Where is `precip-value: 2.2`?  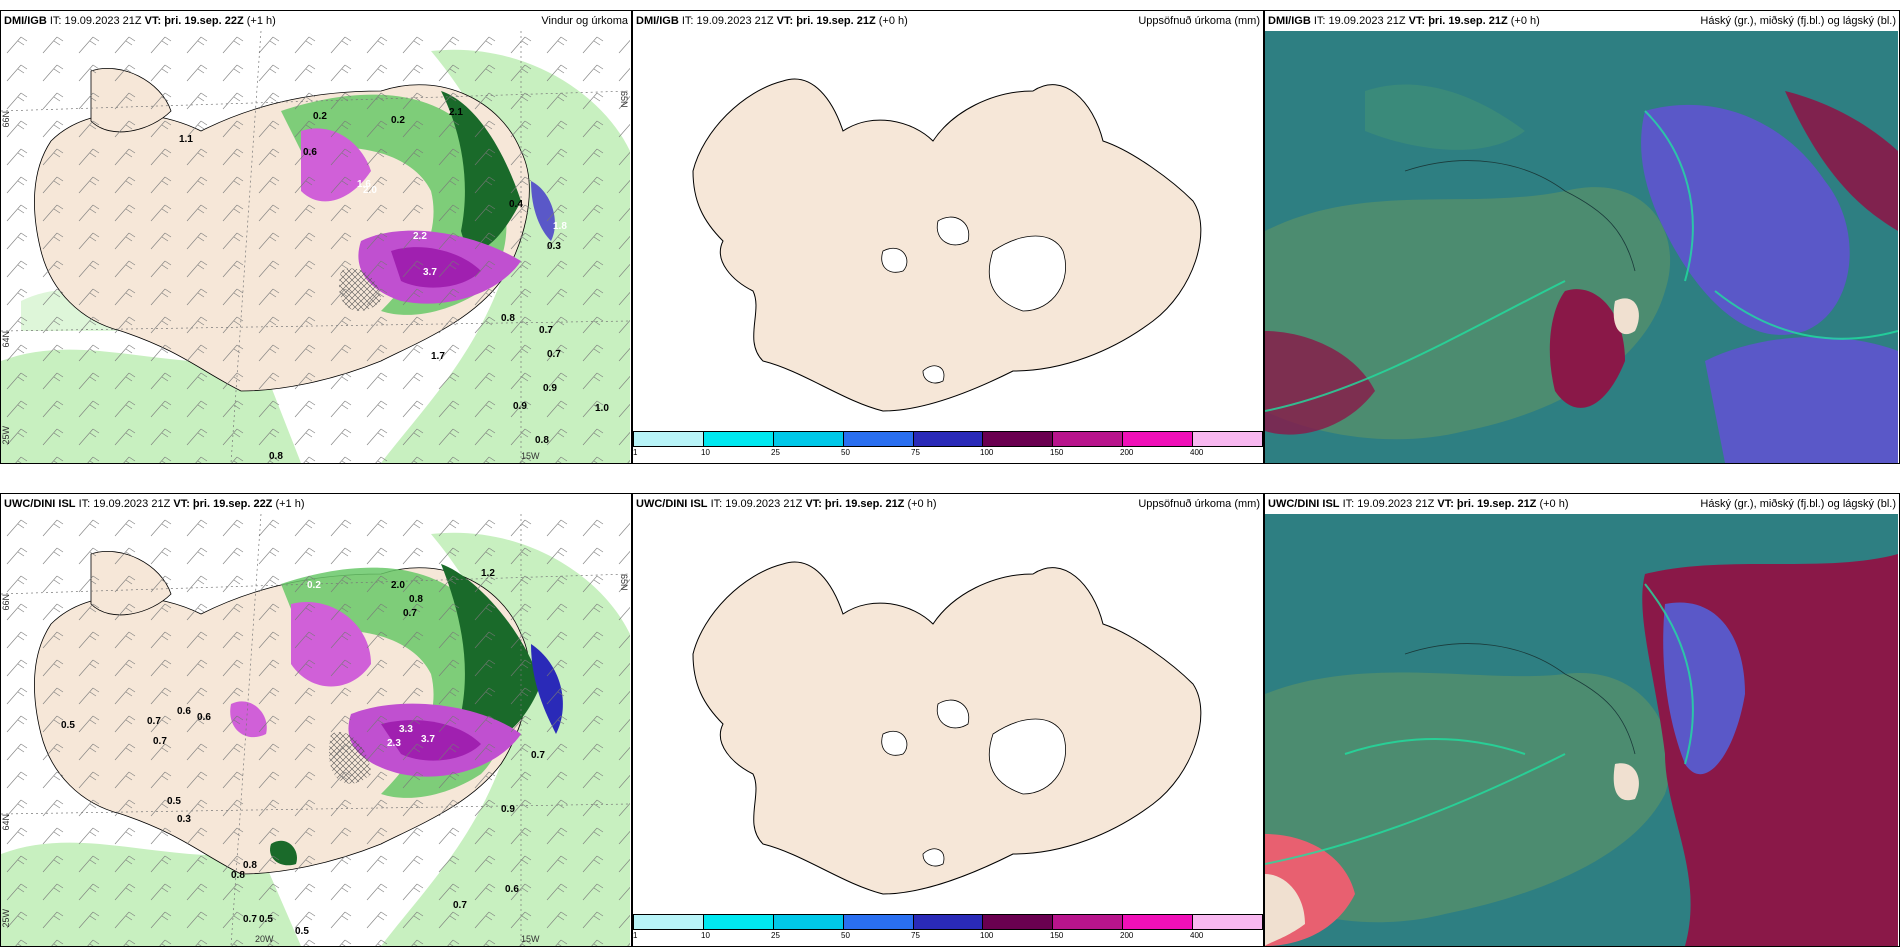
precip-value: 2.2 is located at coordinates (420, 236).